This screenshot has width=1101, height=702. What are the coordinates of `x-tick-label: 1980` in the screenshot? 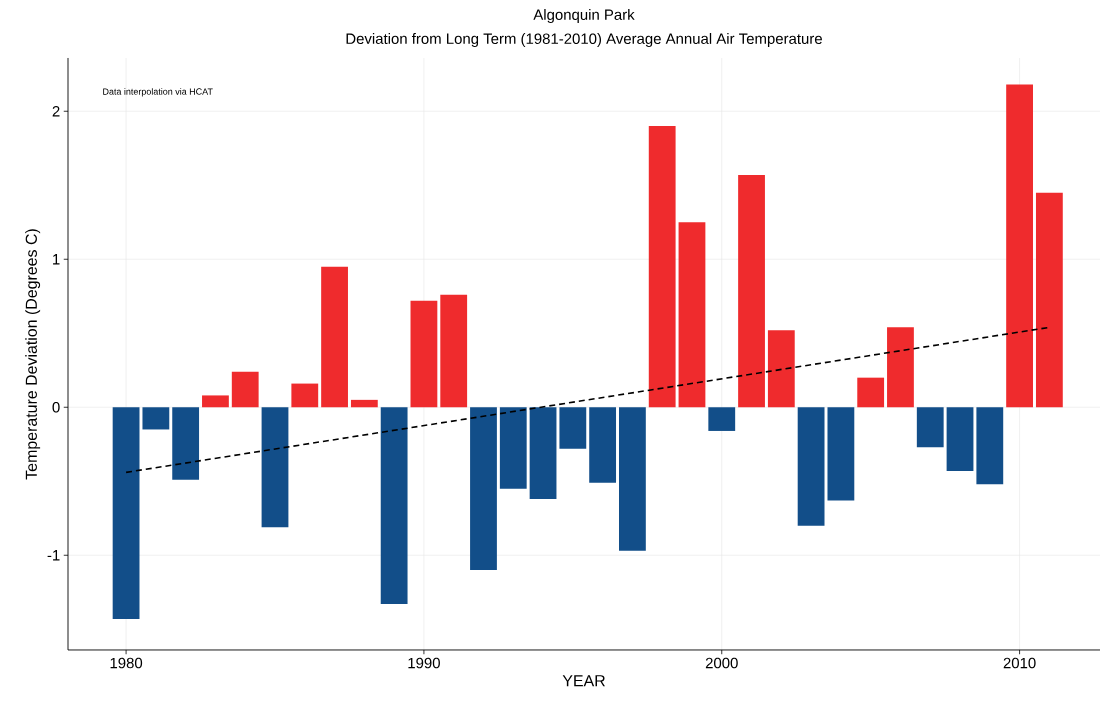 It's located at (126, 663).